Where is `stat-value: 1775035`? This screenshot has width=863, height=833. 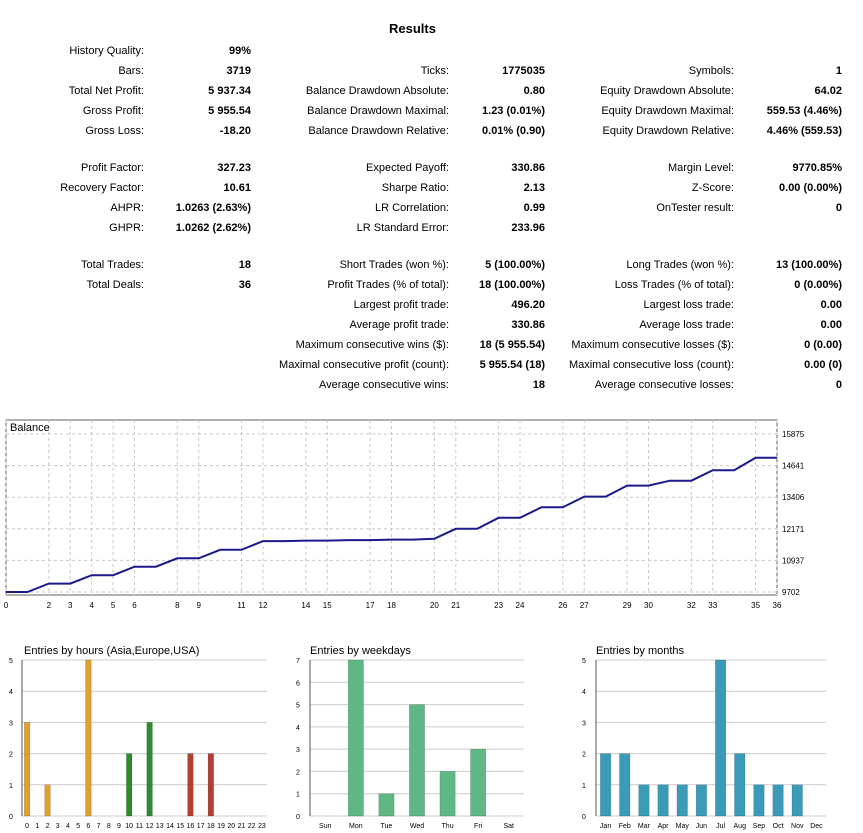
stat-value: 1775035 is located at coordinates (523, 71).